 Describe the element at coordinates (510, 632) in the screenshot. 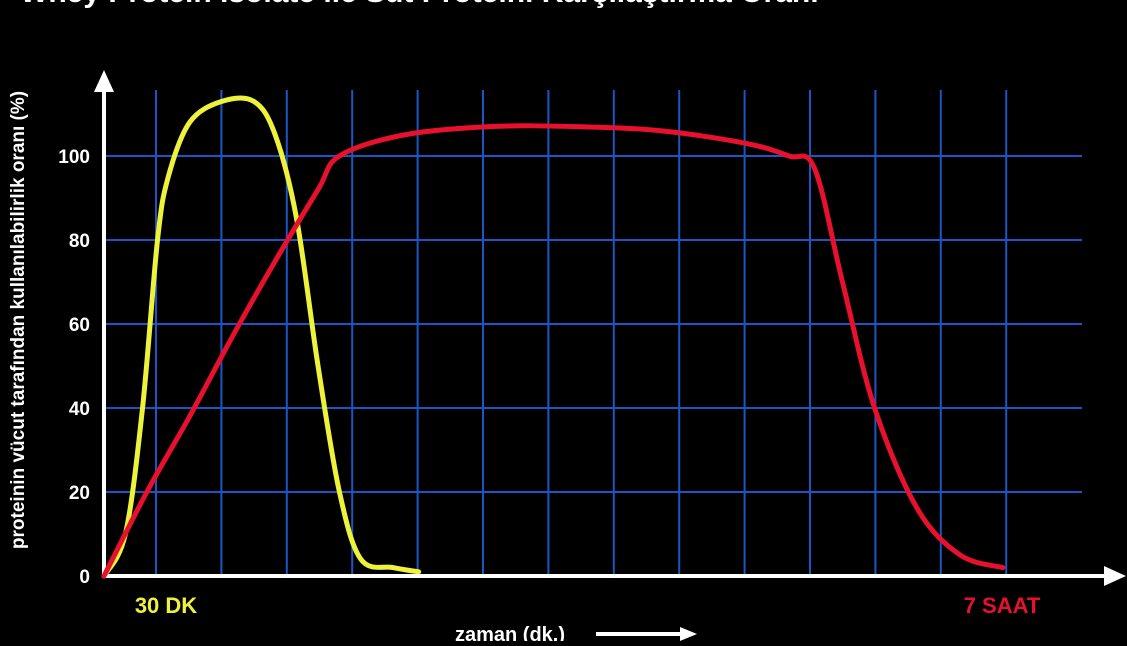

I see `x-axis-label: zaman (dk.)` at that location.